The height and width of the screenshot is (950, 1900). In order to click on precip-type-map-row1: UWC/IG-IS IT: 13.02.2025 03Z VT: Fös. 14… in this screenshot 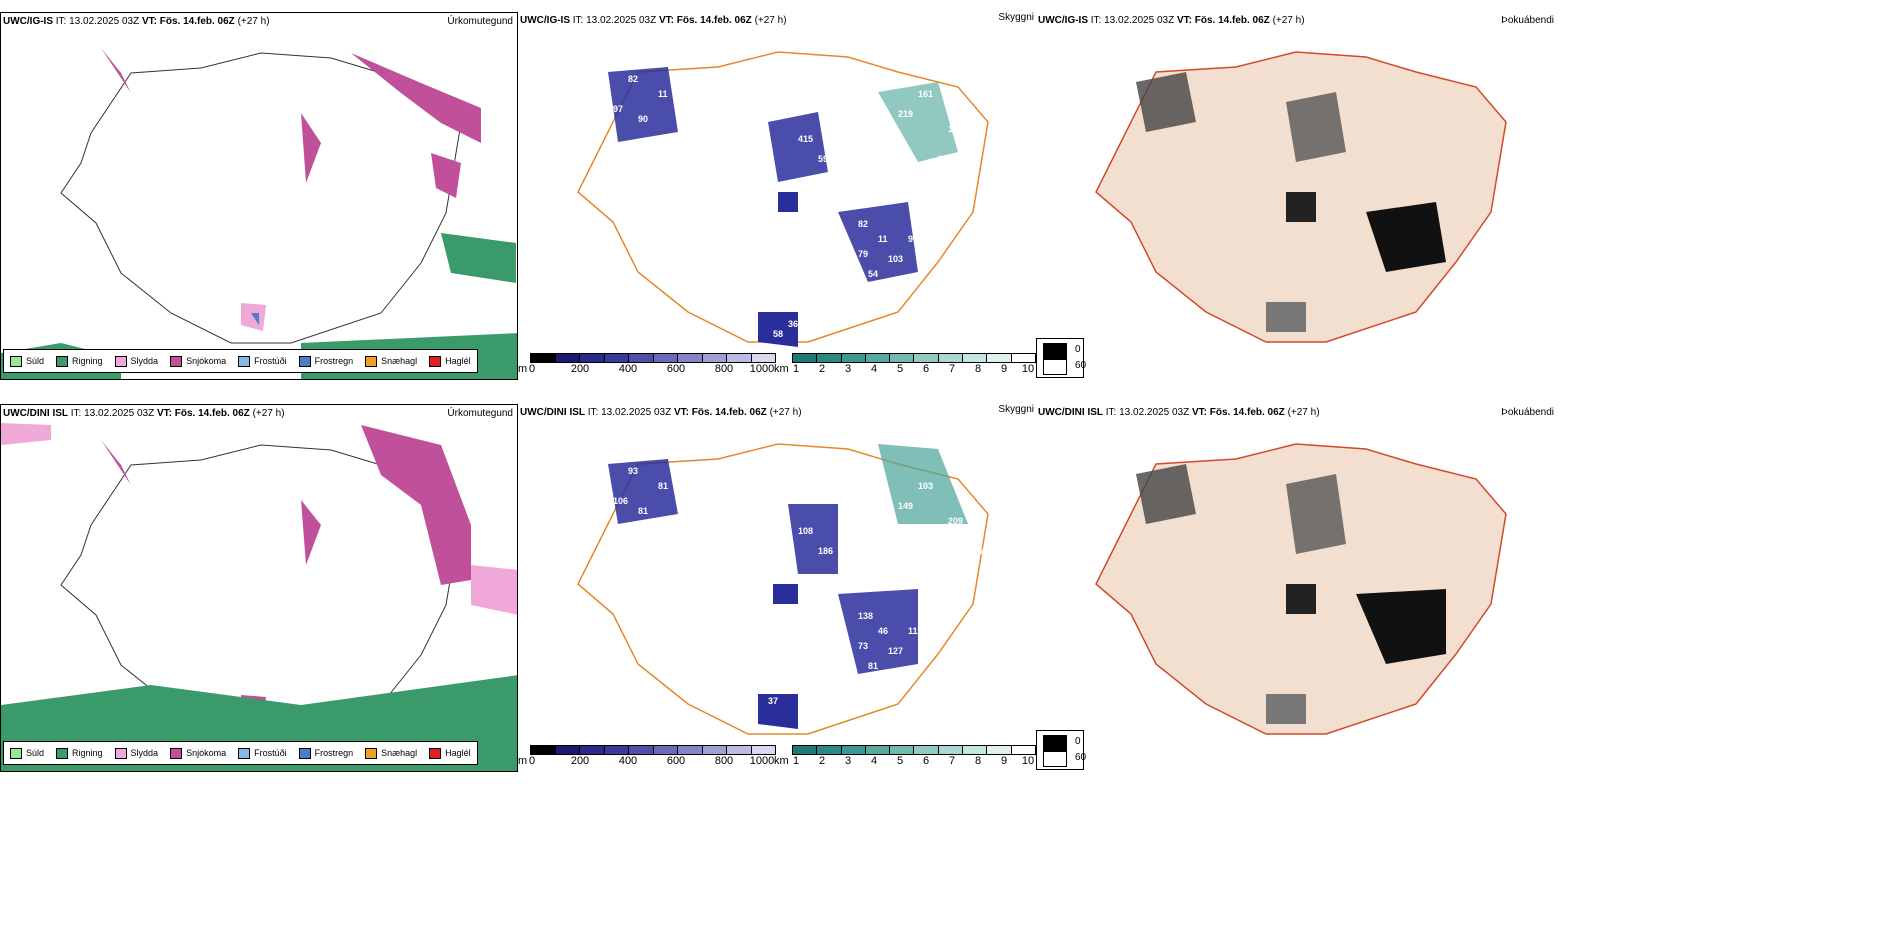, I will do `click(259, 196)`.